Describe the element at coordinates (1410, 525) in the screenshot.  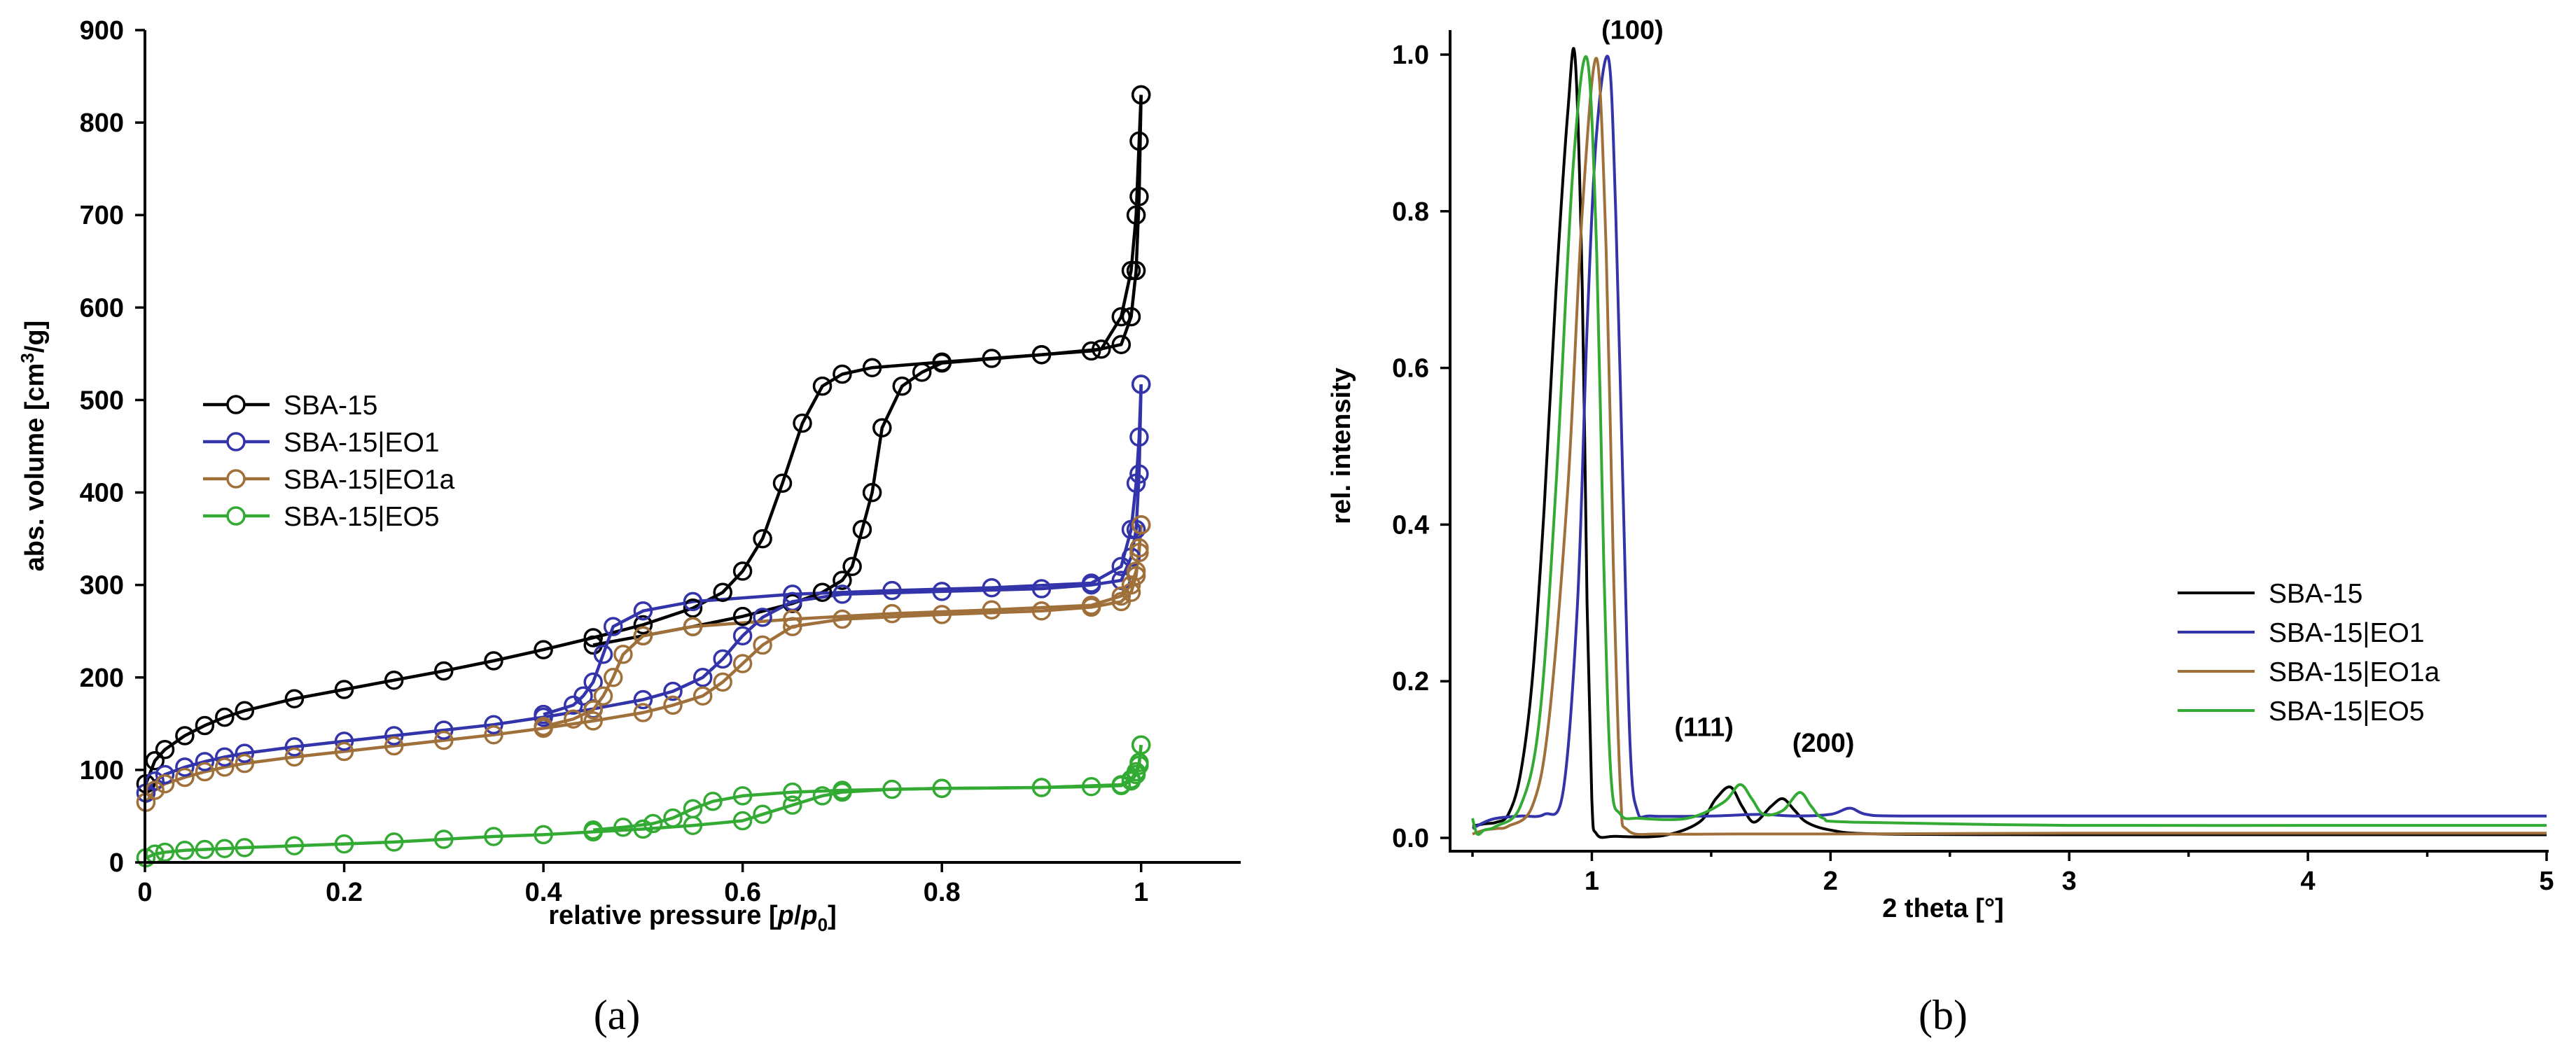
I see `y-tick-label: 0.4` at that location.